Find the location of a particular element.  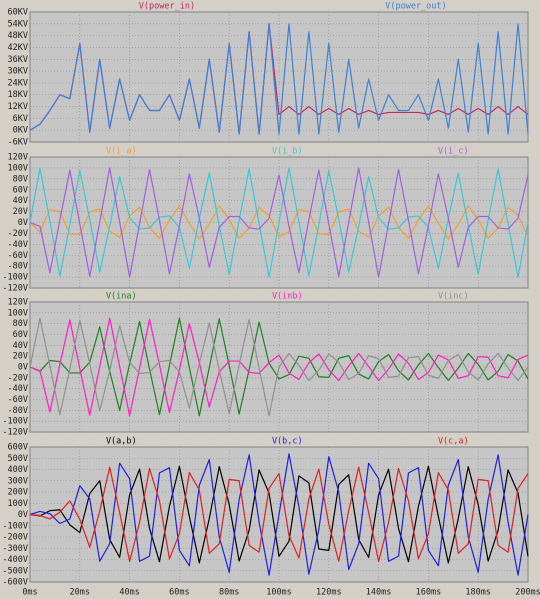

y-tick-label: 48KV is located at coordinates (18, 36).